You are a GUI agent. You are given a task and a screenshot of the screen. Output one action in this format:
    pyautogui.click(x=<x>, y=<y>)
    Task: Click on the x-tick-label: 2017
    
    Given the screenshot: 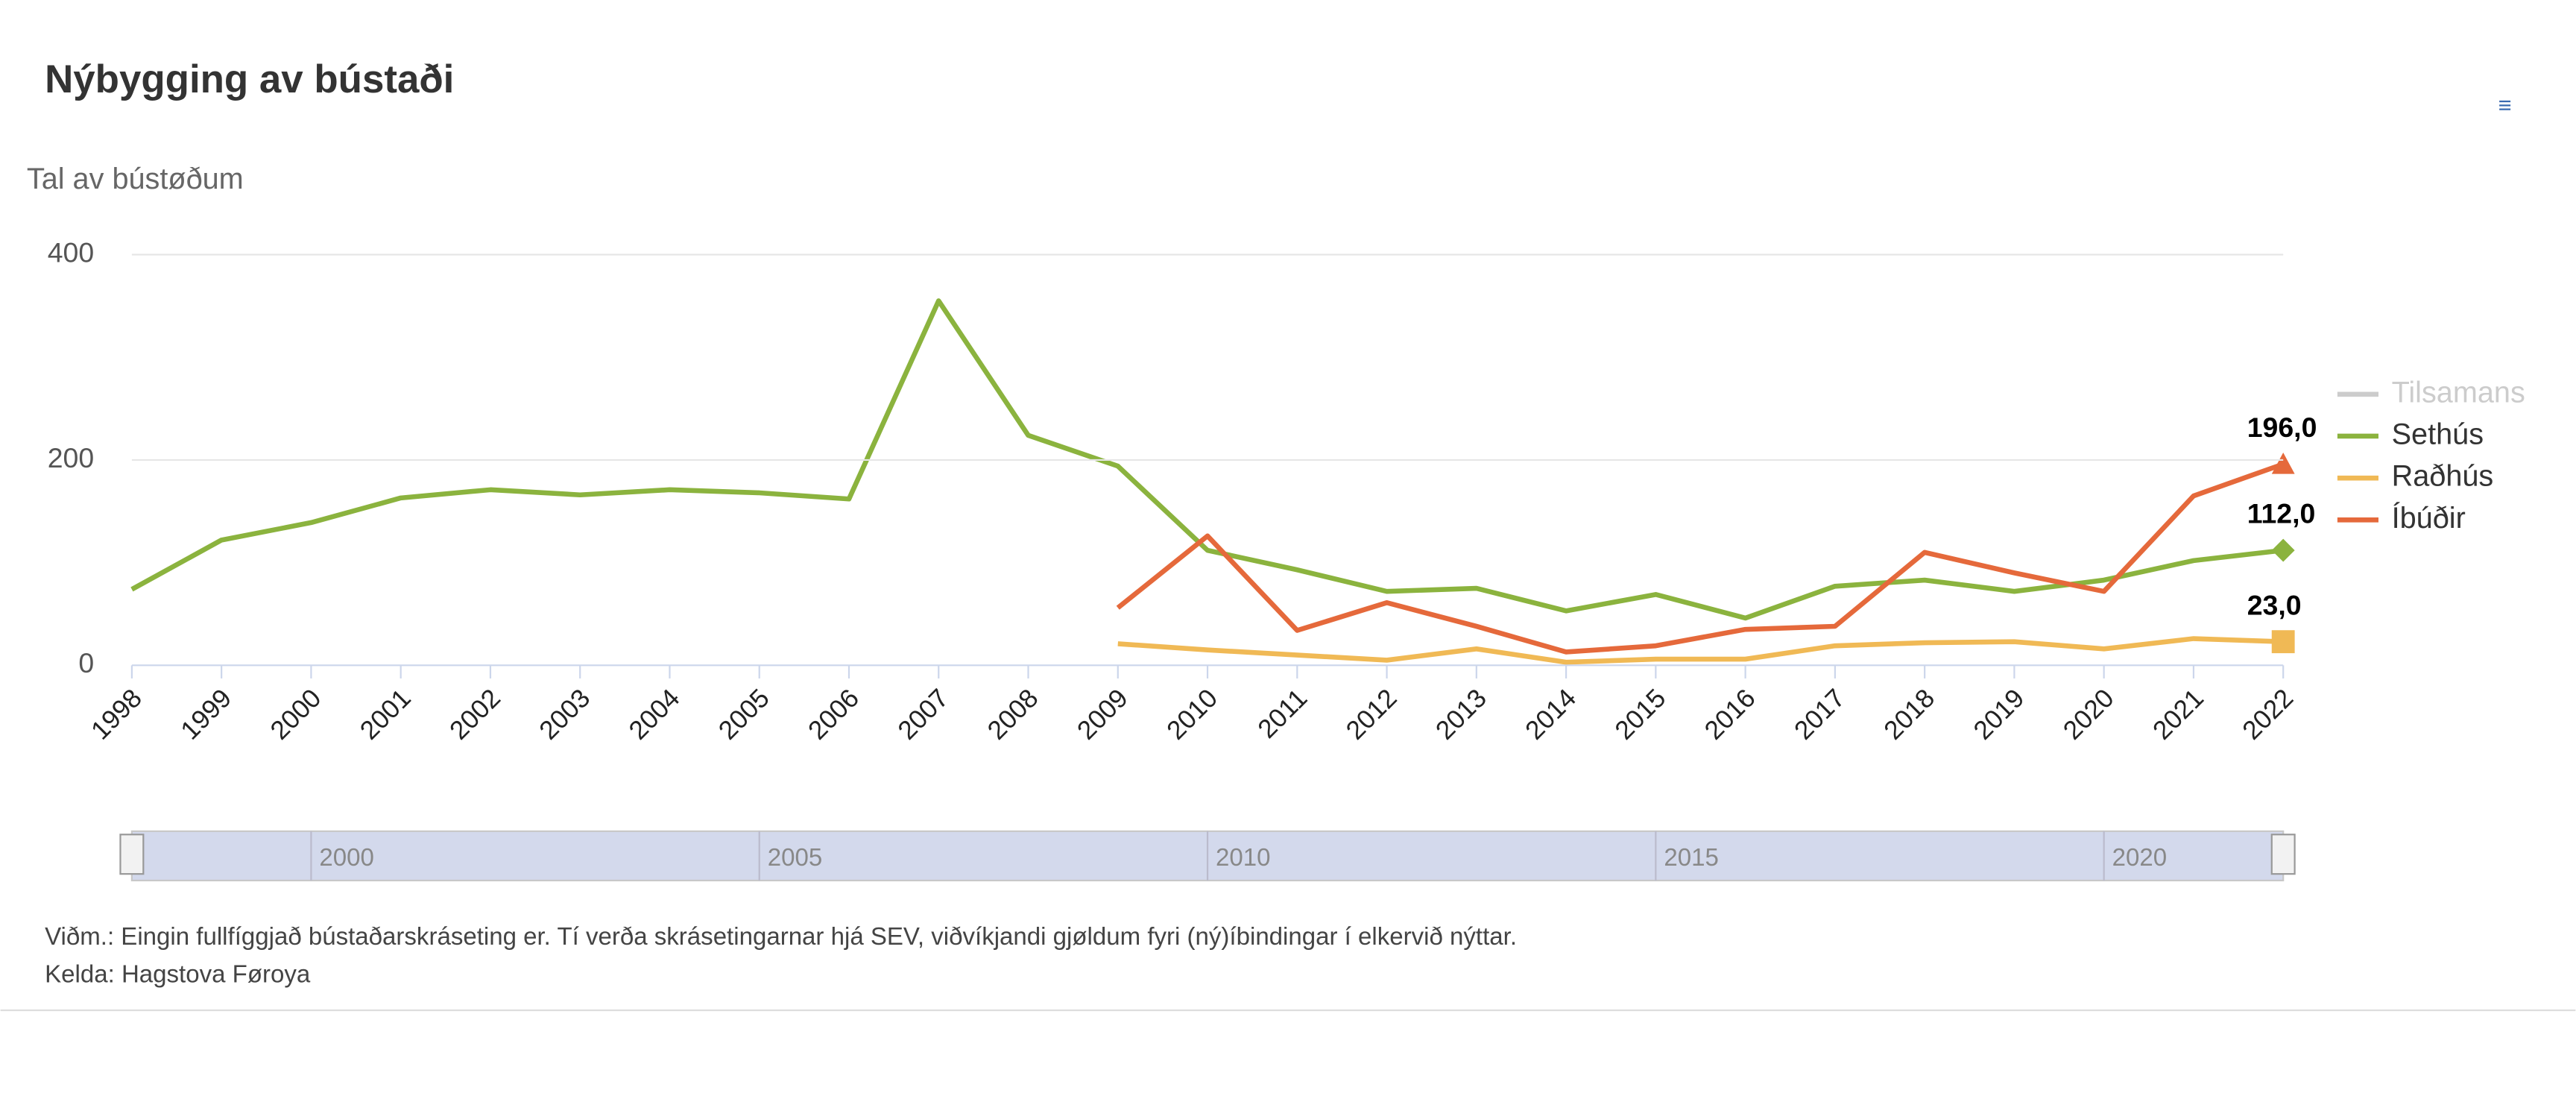 What is the action you would take?
    pyautogui.click(x=1820, y=715)
    